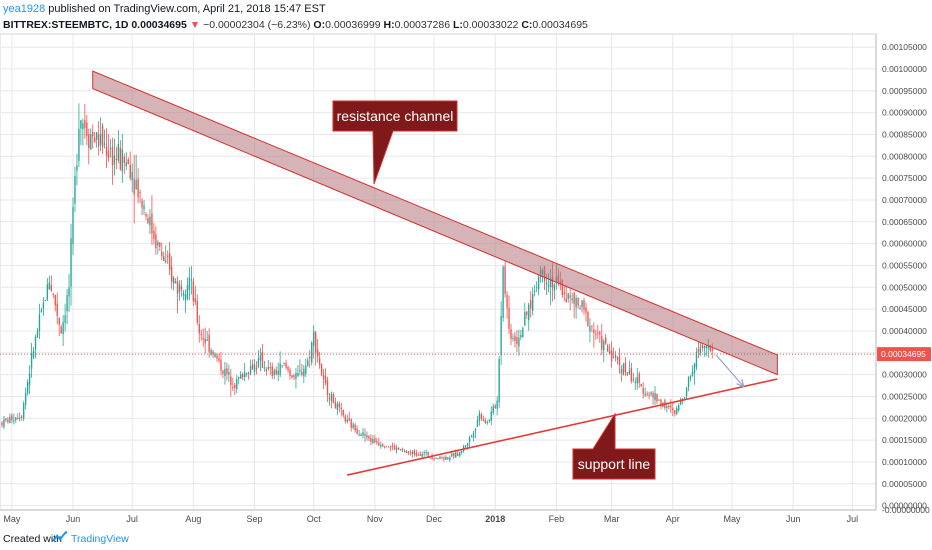  I want to click on y-tick-label: 0.00055000, so click(904, 265).